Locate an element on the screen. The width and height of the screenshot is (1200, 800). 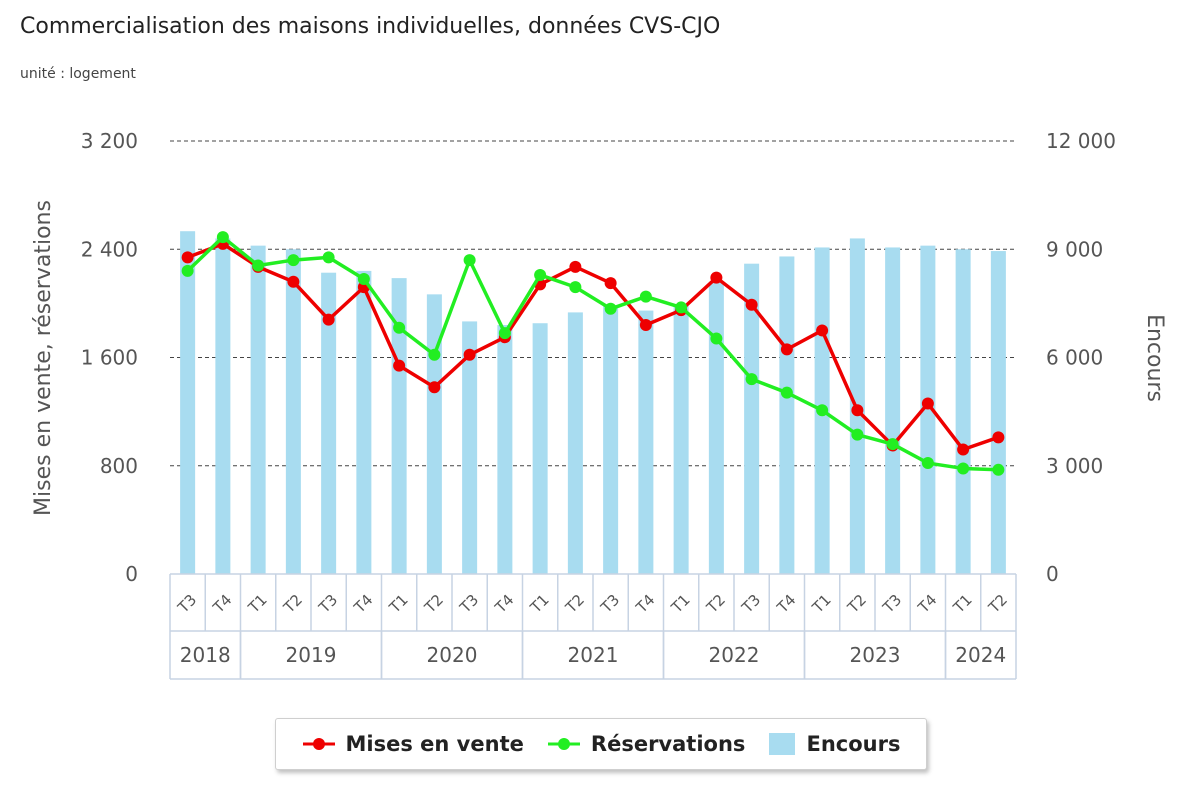
legend-reservations-marker is located at coordinates (563, 744).